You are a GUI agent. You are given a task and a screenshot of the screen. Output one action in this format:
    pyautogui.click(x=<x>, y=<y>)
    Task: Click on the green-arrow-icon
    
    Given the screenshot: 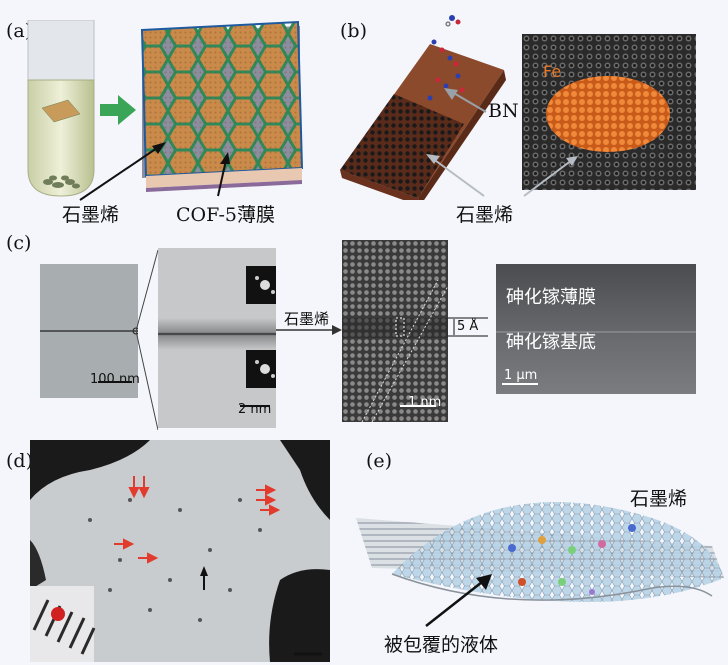 What is the action you would take?
    pyautogui.click(x=118, y=110)
    